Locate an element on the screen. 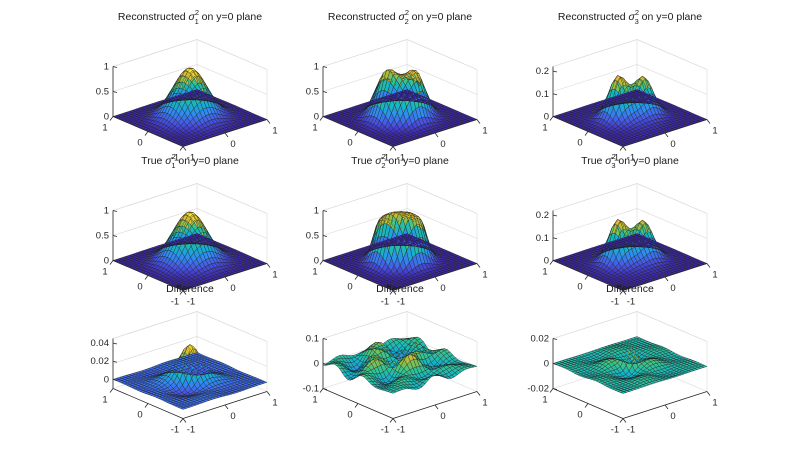  subplot-3-1: 0 0.02 0.04 1 0 -1 -1 0 1 Difference is located at coordinates (184, 359).